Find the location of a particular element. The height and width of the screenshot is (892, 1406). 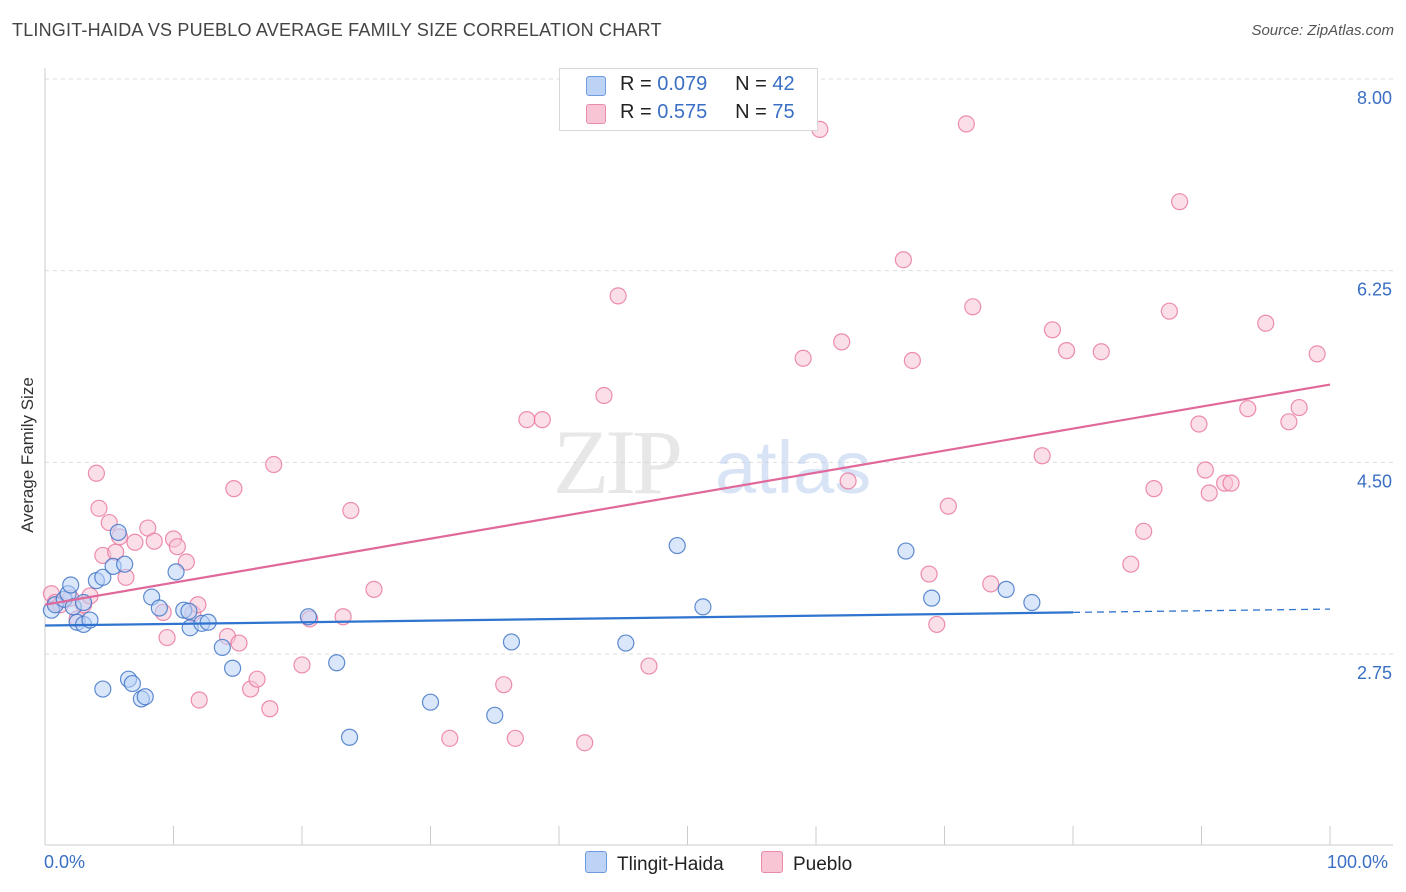

source-label: Source: ZipAtlas.com is located at coordinates (1322, 30).